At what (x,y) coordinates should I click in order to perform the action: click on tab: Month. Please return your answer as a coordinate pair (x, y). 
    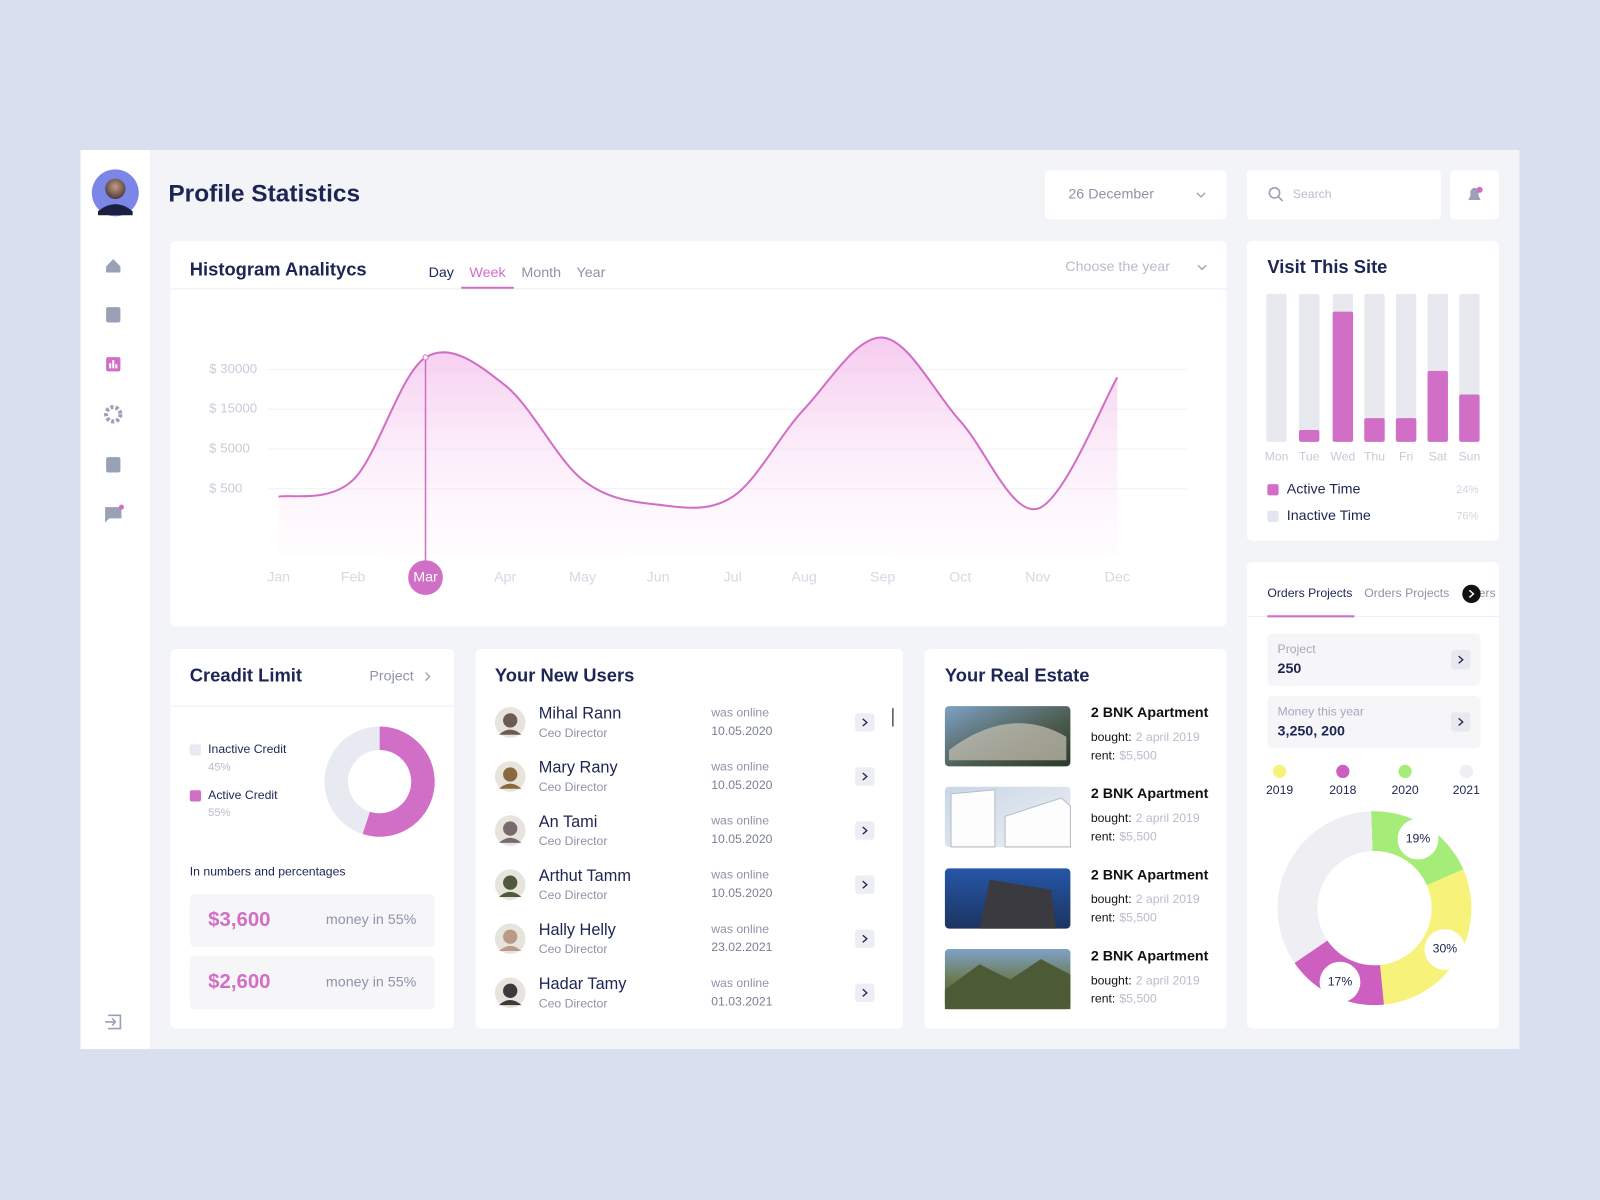
    Looking at the image, I should click on (541, 273).